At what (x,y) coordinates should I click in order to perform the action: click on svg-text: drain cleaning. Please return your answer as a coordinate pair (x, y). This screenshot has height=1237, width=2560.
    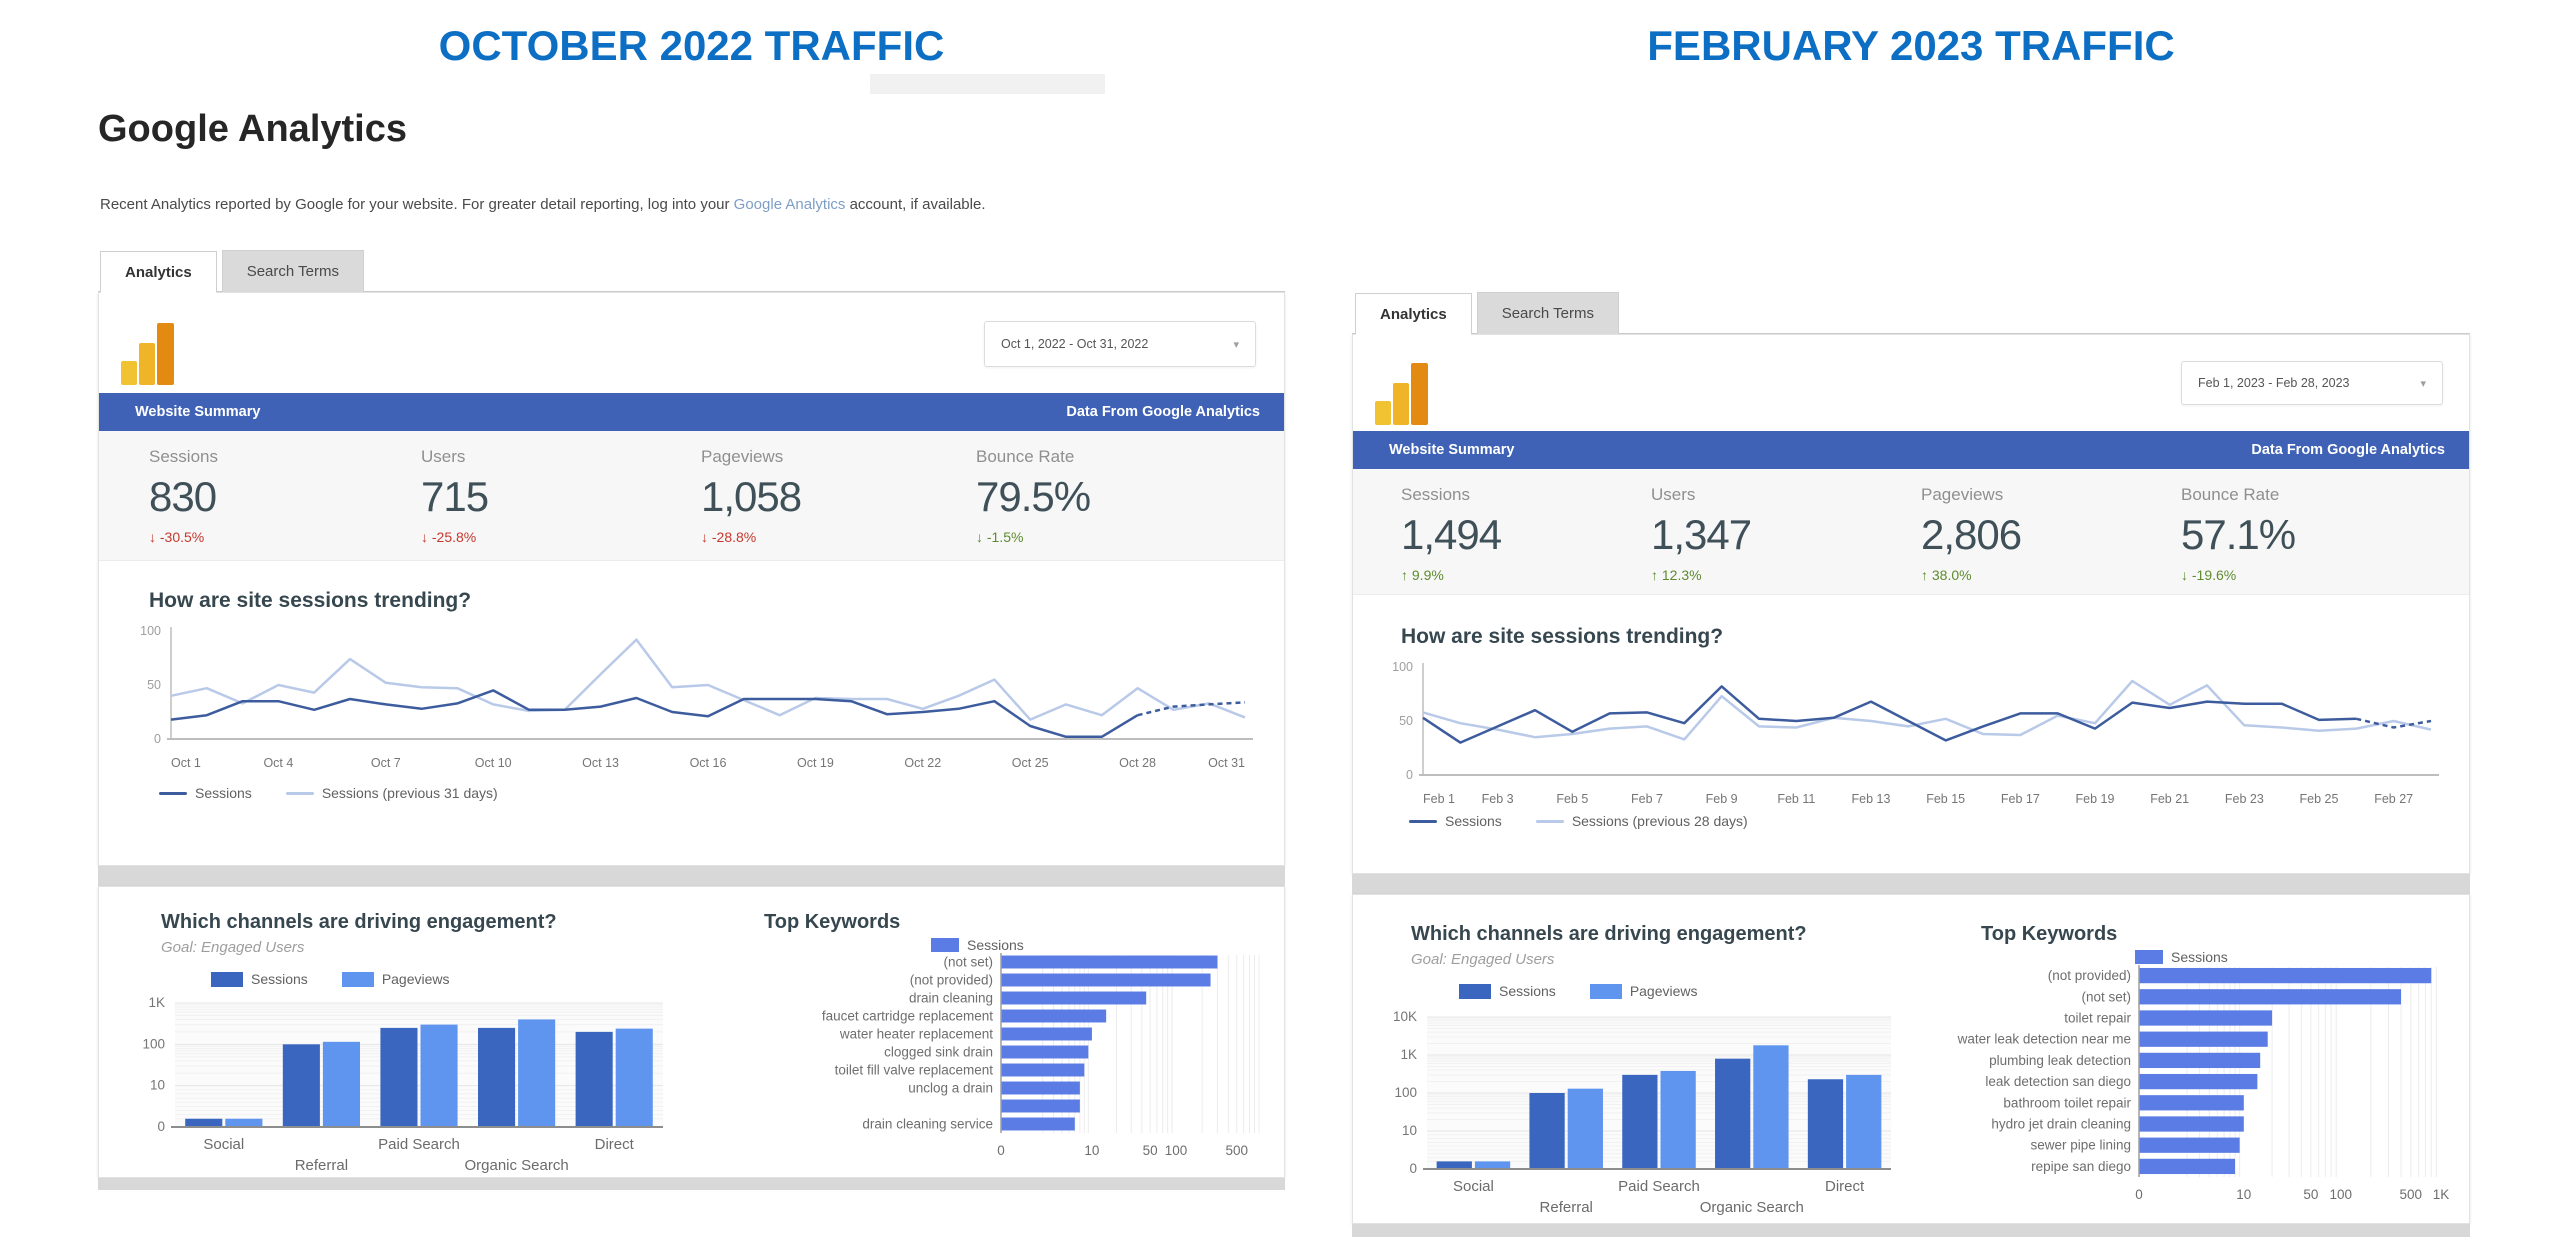
    Looking at the image, I should click on (951, 998).